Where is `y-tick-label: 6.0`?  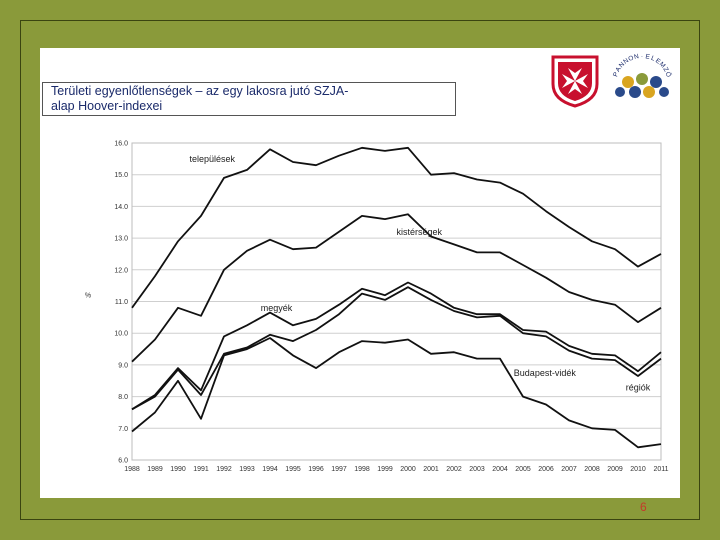 y-tick-label: 6.0 is located at coordinates (123, 461).